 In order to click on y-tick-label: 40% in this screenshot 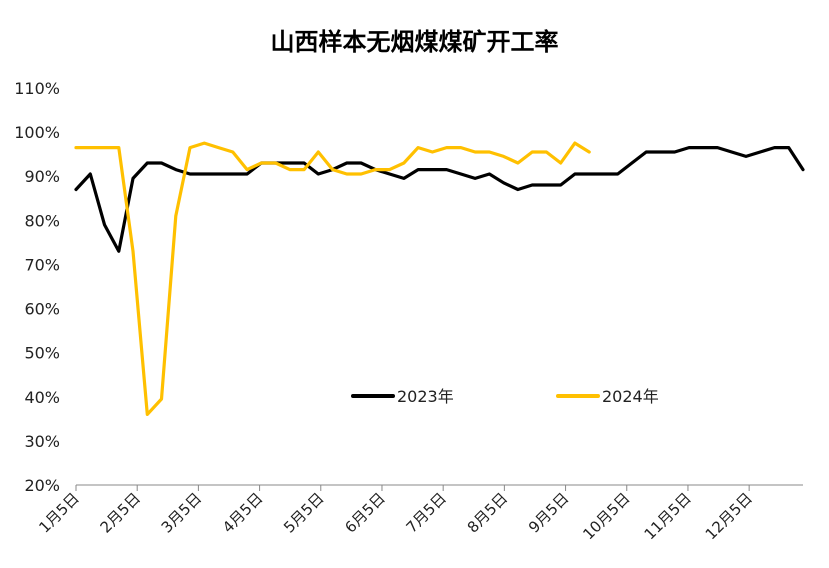, I will do `click(42, 397)`.